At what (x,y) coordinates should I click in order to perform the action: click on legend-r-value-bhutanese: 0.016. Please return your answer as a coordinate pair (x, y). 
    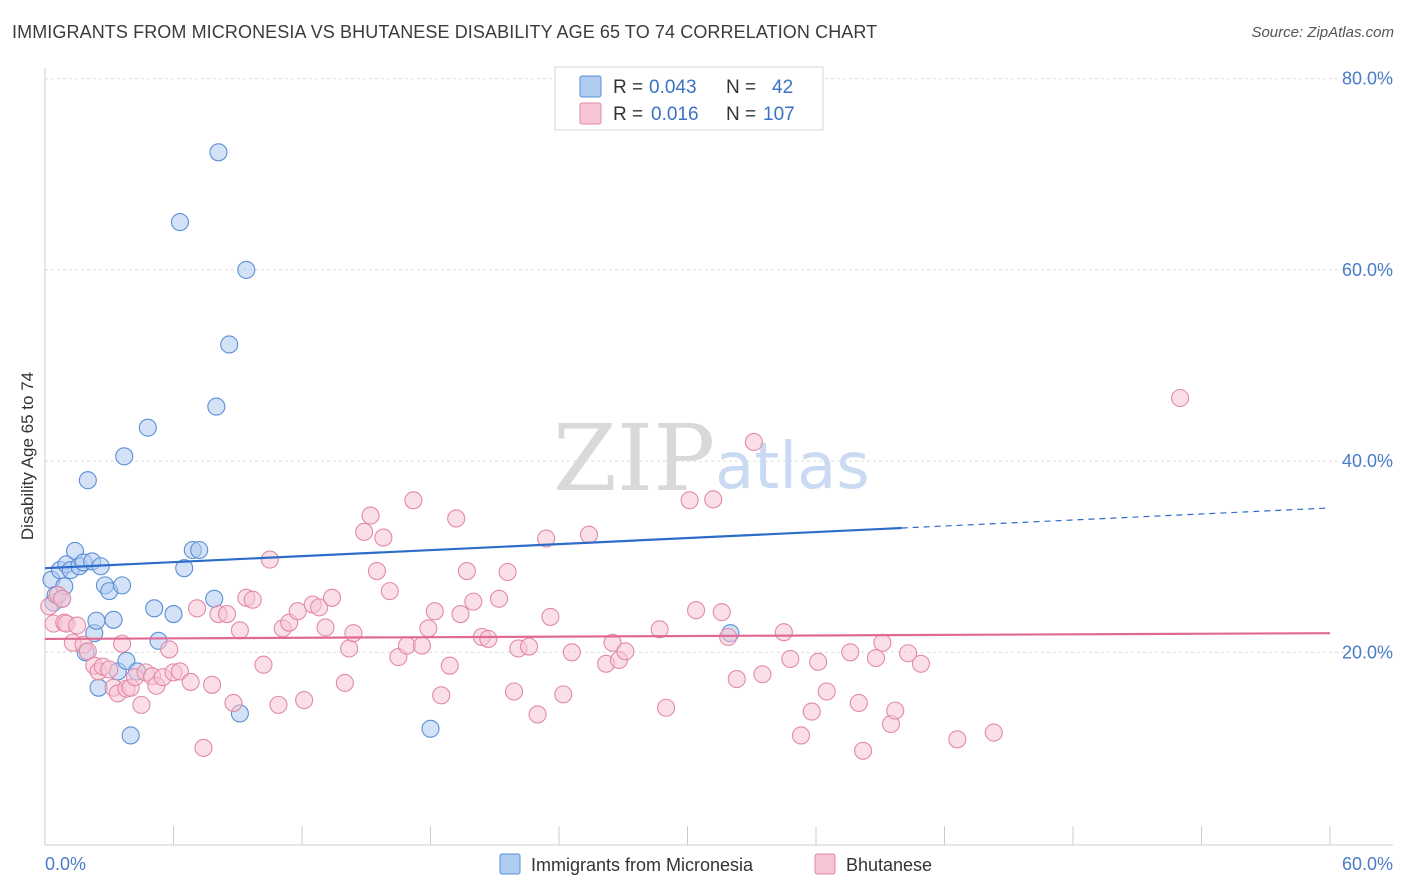
    Looking at the image, I should click on (675, 114).